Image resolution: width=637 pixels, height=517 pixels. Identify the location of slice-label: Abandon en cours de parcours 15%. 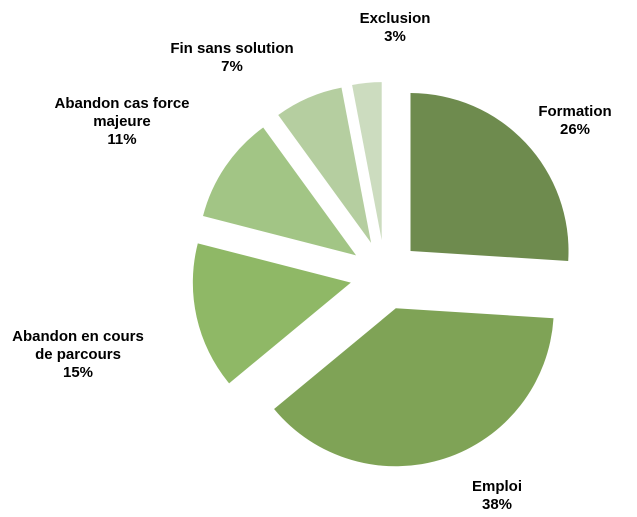
(78, 355).